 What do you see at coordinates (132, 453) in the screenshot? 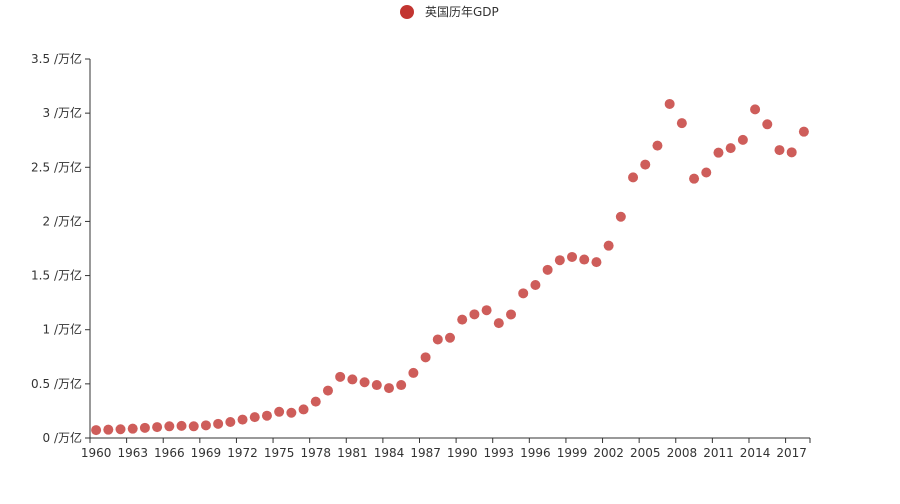
I see `x-tick-label: 1963` at bounding box center [132, 453].